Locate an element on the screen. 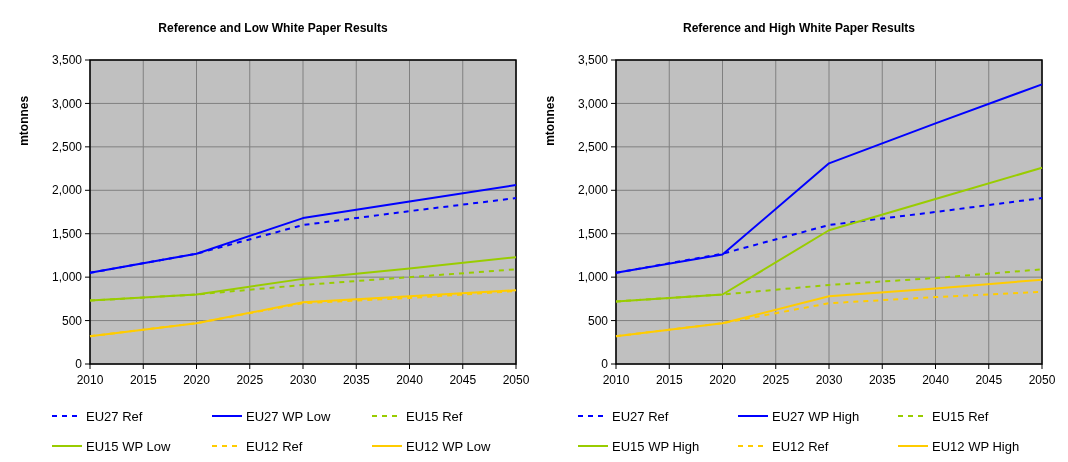 Image resolution: width=1068 pixels, height=462 pixels. legend-label: EU27 WP Low is located at coordinates (288, 416).